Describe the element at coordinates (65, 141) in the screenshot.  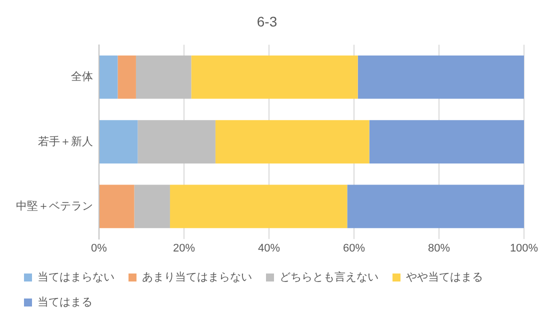
I see `y-tick-label: 若手＋新人` at that location.